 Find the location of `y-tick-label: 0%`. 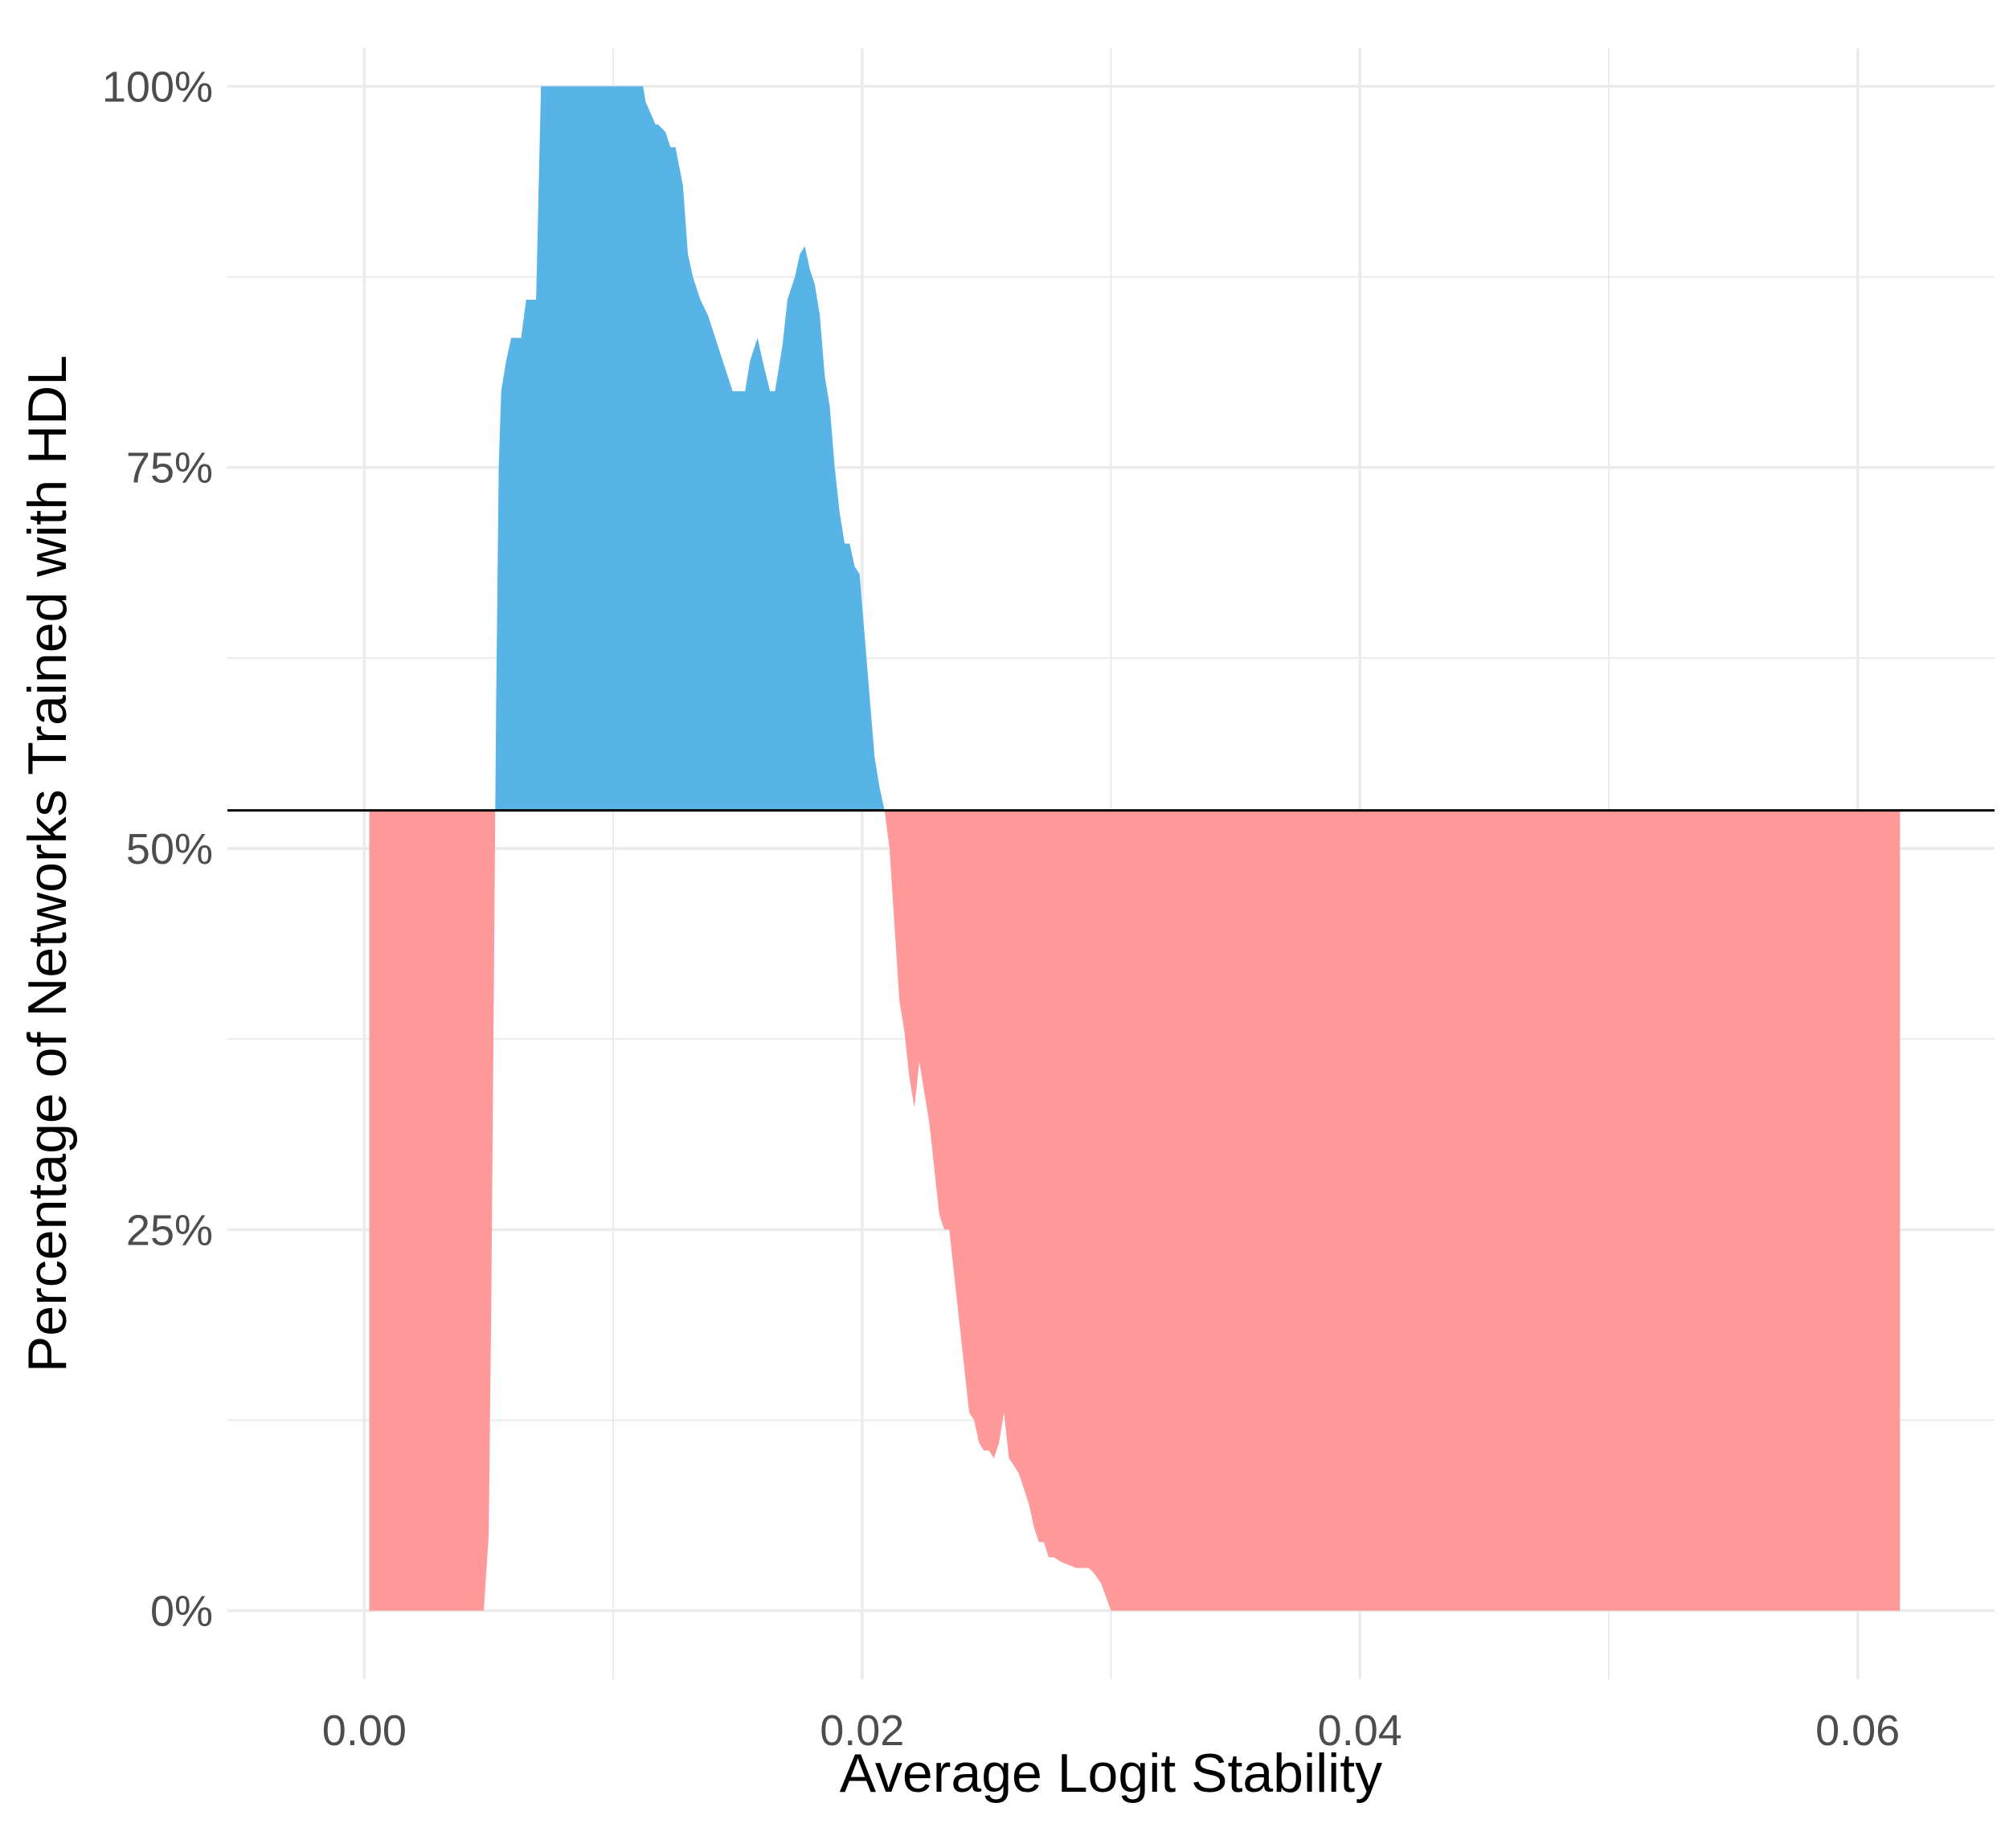

y-tick-label: 0% is located at coordinates (182, 1612).